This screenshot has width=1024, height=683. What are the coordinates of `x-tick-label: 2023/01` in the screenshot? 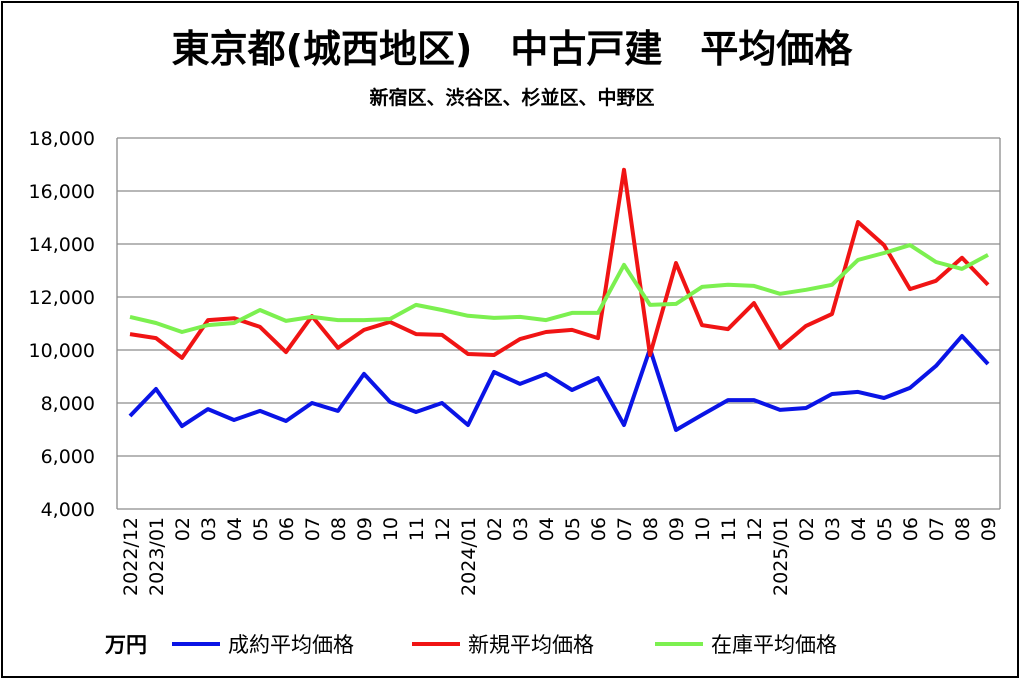 It's located at (157, 556).